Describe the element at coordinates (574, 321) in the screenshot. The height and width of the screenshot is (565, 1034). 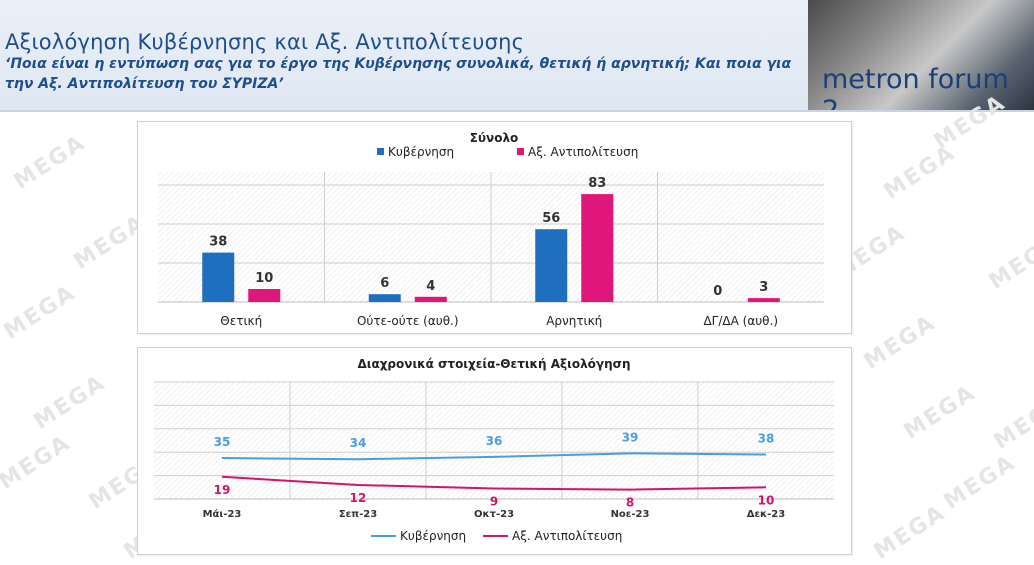
I see `bar-category-label: Αρνητική` at that location.